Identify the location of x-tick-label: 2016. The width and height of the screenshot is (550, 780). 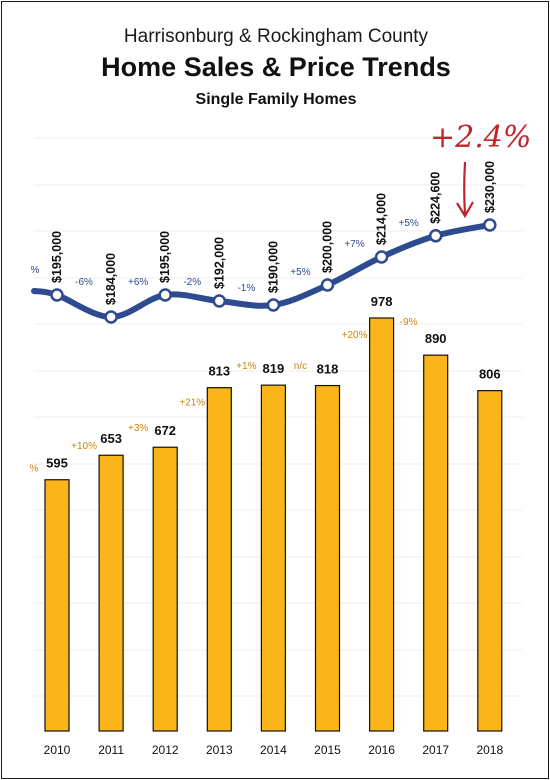
(381, 750).